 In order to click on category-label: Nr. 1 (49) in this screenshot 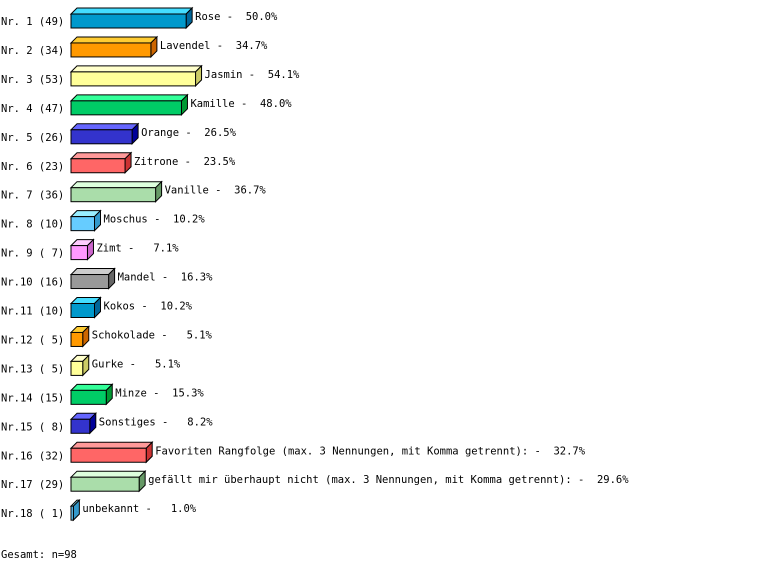, I will do `click(32, 22)`.